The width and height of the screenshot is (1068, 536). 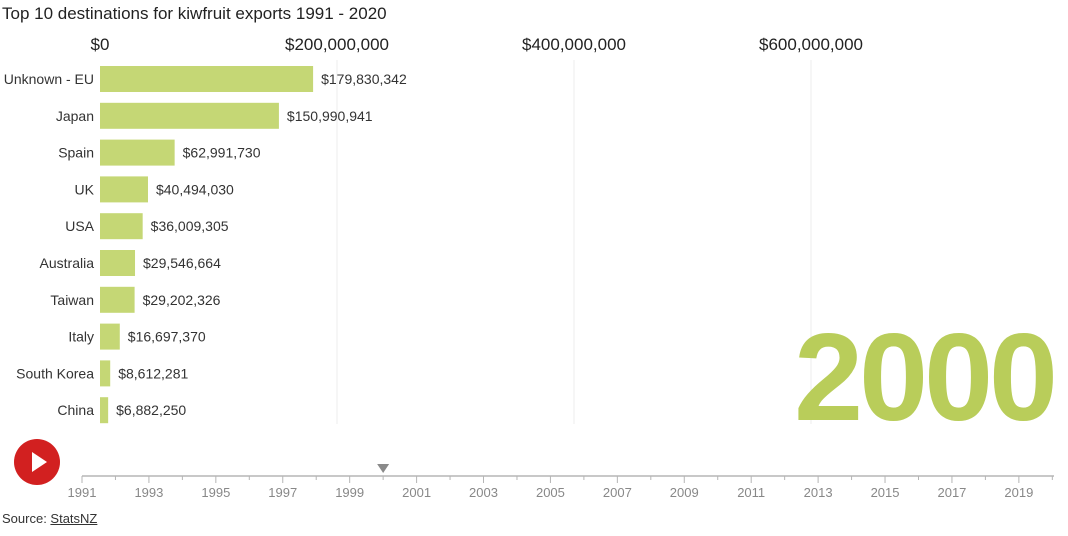 What do you see at coordinates (47, 79) in the screenshot?
I see `category-label: on Unknown - EU` at bounding box center [47, 79].